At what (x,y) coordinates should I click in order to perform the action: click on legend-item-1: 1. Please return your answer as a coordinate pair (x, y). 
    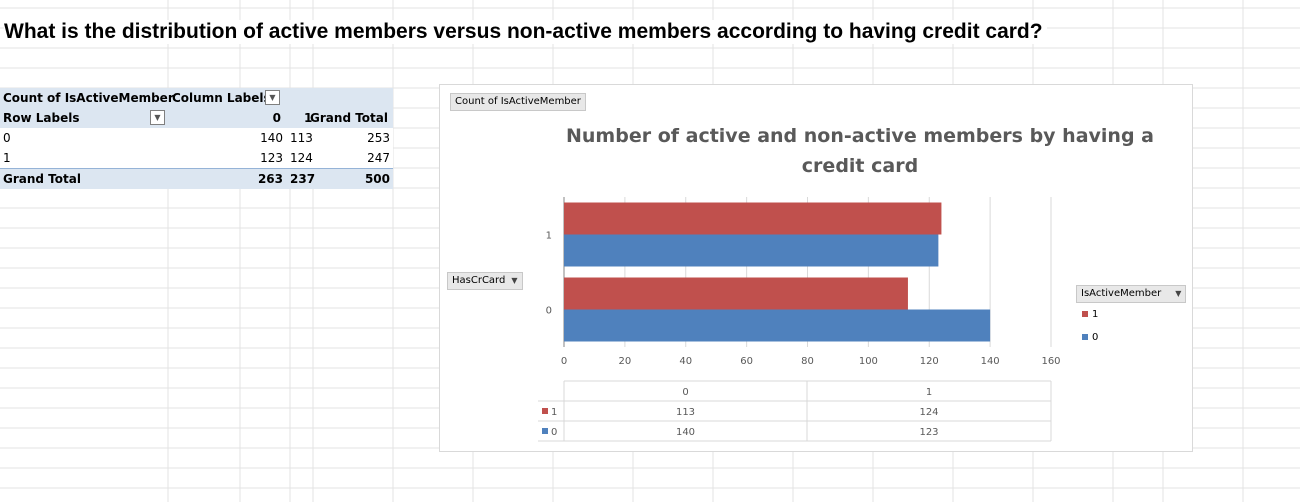
    Looking at the image, I should click on (1090, 315).